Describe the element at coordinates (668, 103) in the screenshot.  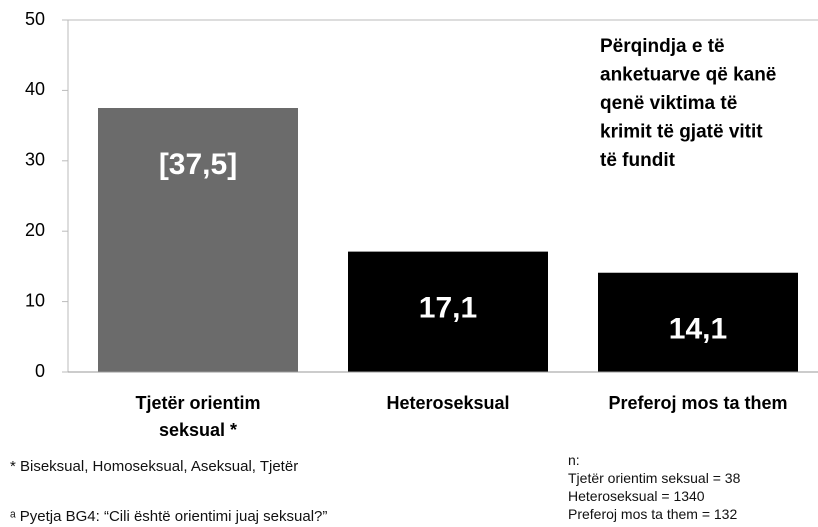
I see `annotation: qenë viktima të` at that location.